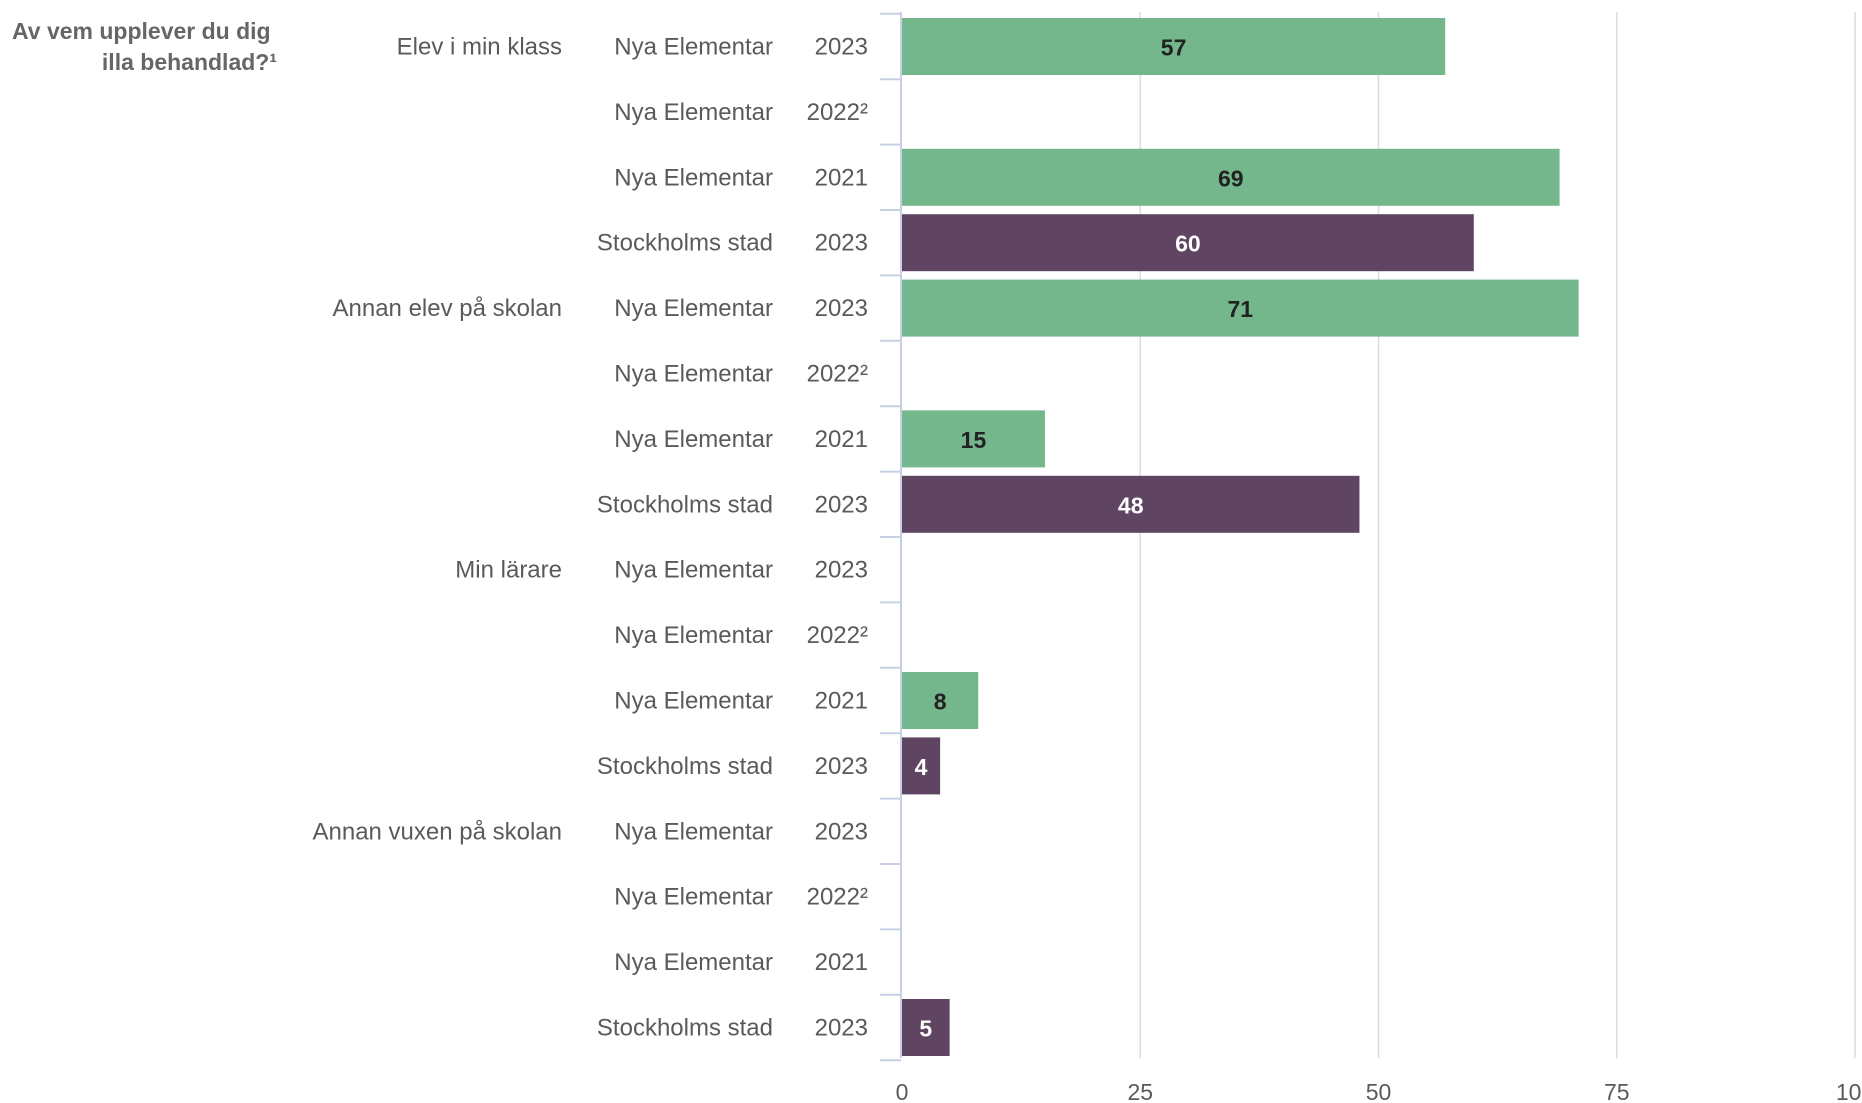 The image size is (1862, 1103). What do you see at coordinates (189, 62) in the screenshot?
I see `chart-title-line-2: illa behandlad?¹` at bounding box center [189, 62].